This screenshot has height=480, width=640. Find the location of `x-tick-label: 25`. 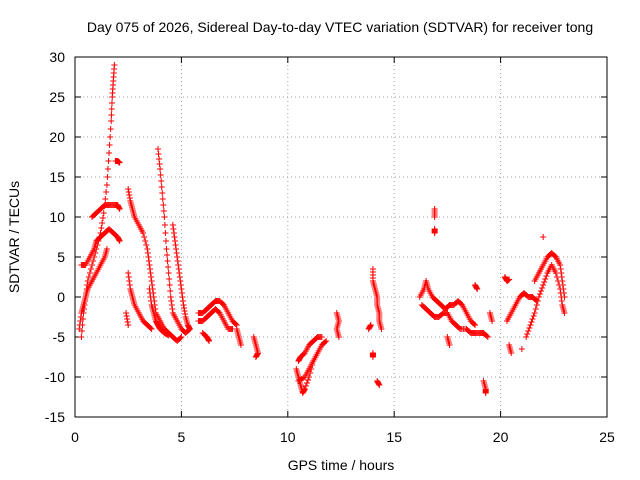

x-tick-label: 25 is located at coordinates (607, 437).